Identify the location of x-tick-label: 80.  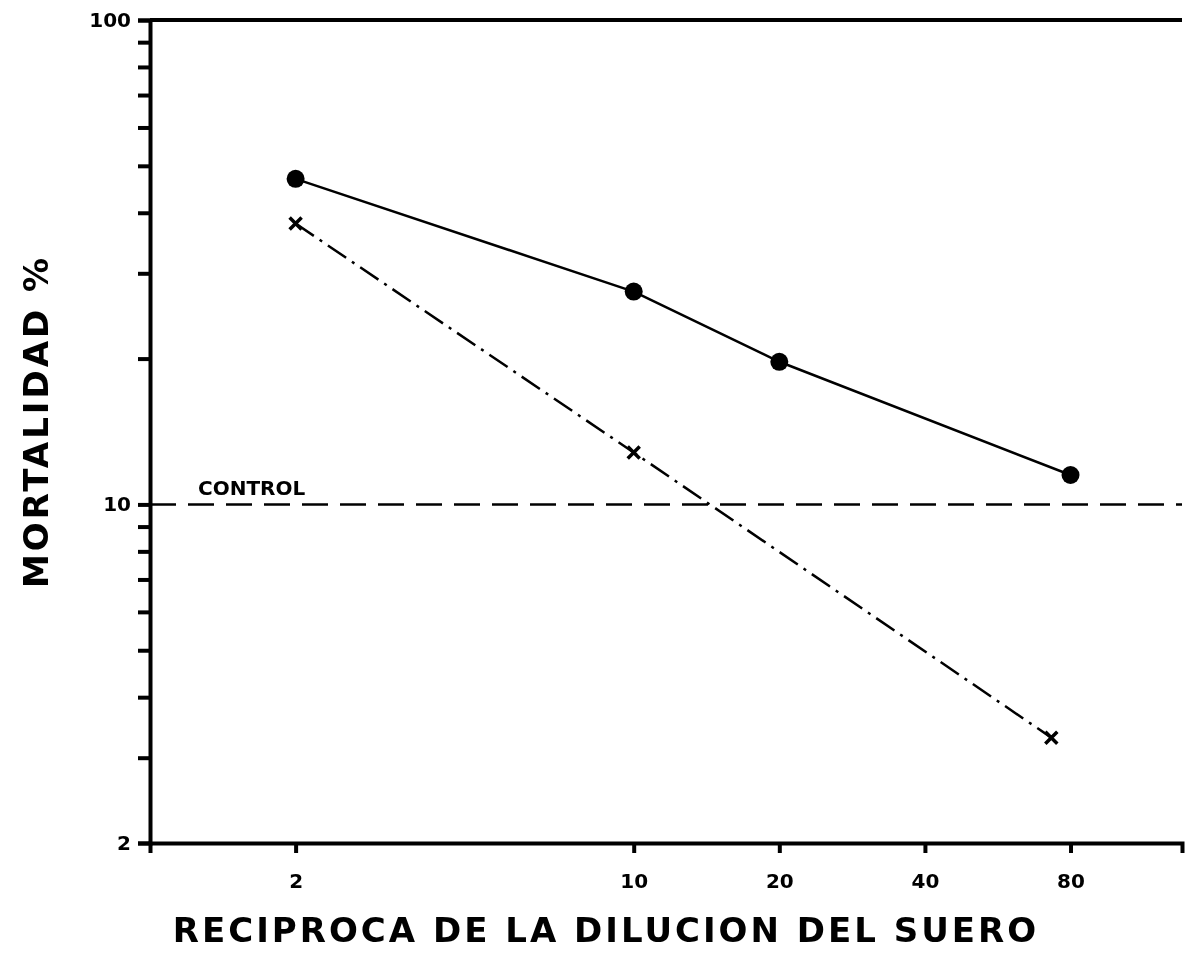
(1071, 881).